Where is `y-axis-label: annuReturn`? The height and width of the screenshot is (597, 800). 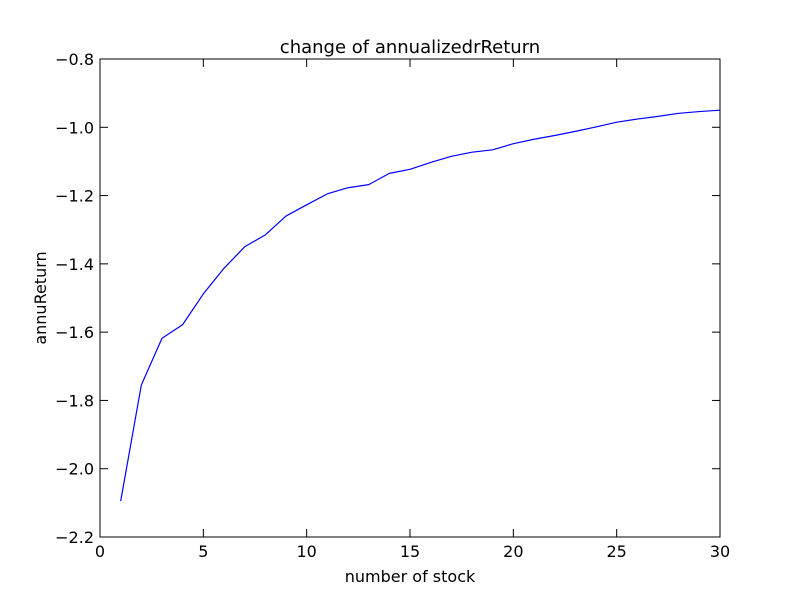 y-axis-label: annuReturn is located at coordinates (40, 297).